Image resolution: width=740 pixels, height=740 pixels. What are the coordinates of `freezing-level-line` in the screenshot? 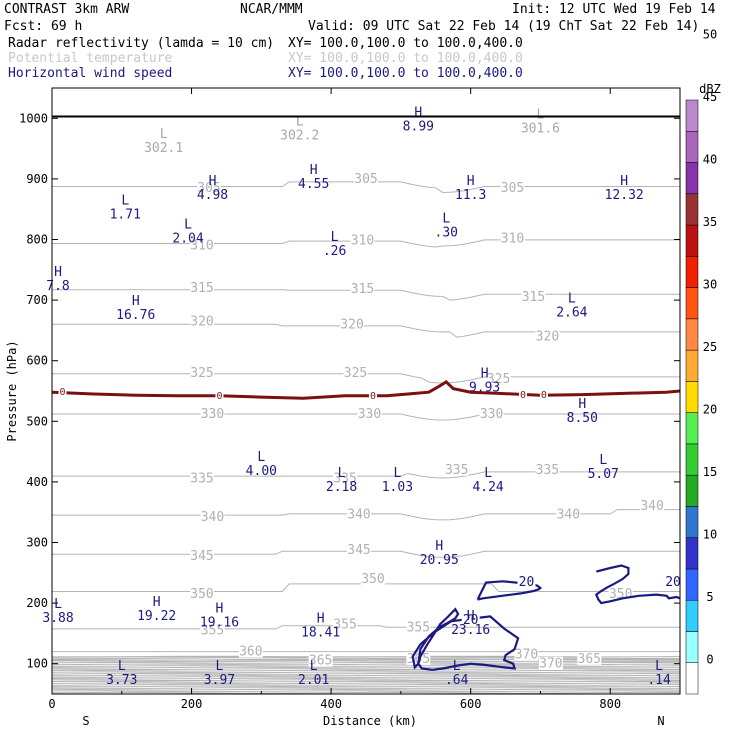 It's located at (366, 390).